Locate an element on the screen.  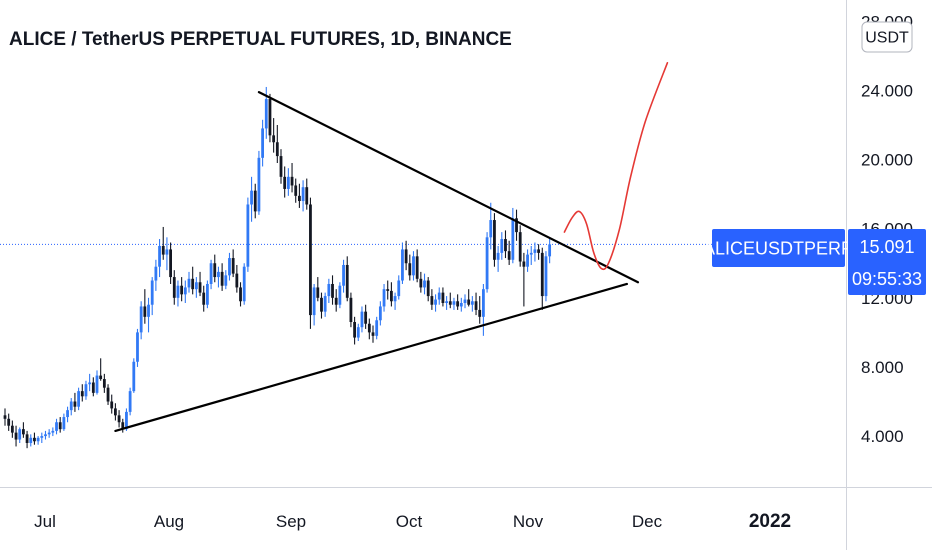
upper-trendline is located at coordinates (448, 187).